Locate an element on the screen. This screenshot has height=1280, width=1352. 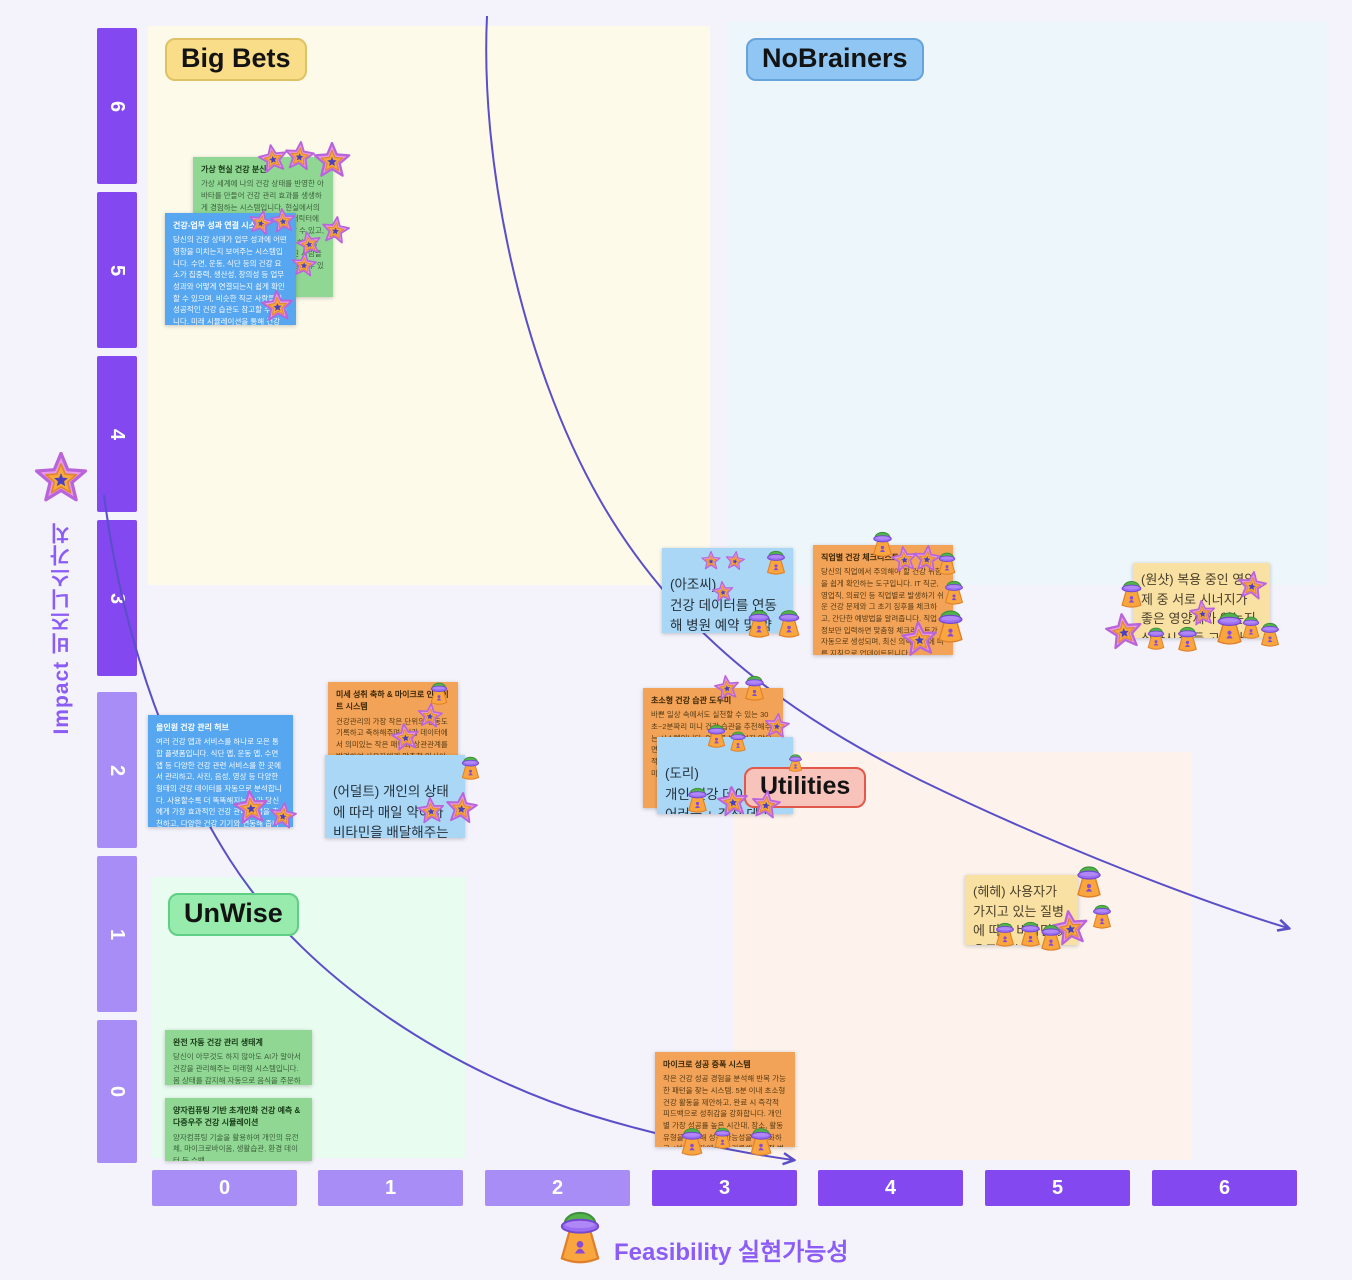
x-axis-tick-2: 2 is located at coordinates (557, 1188).